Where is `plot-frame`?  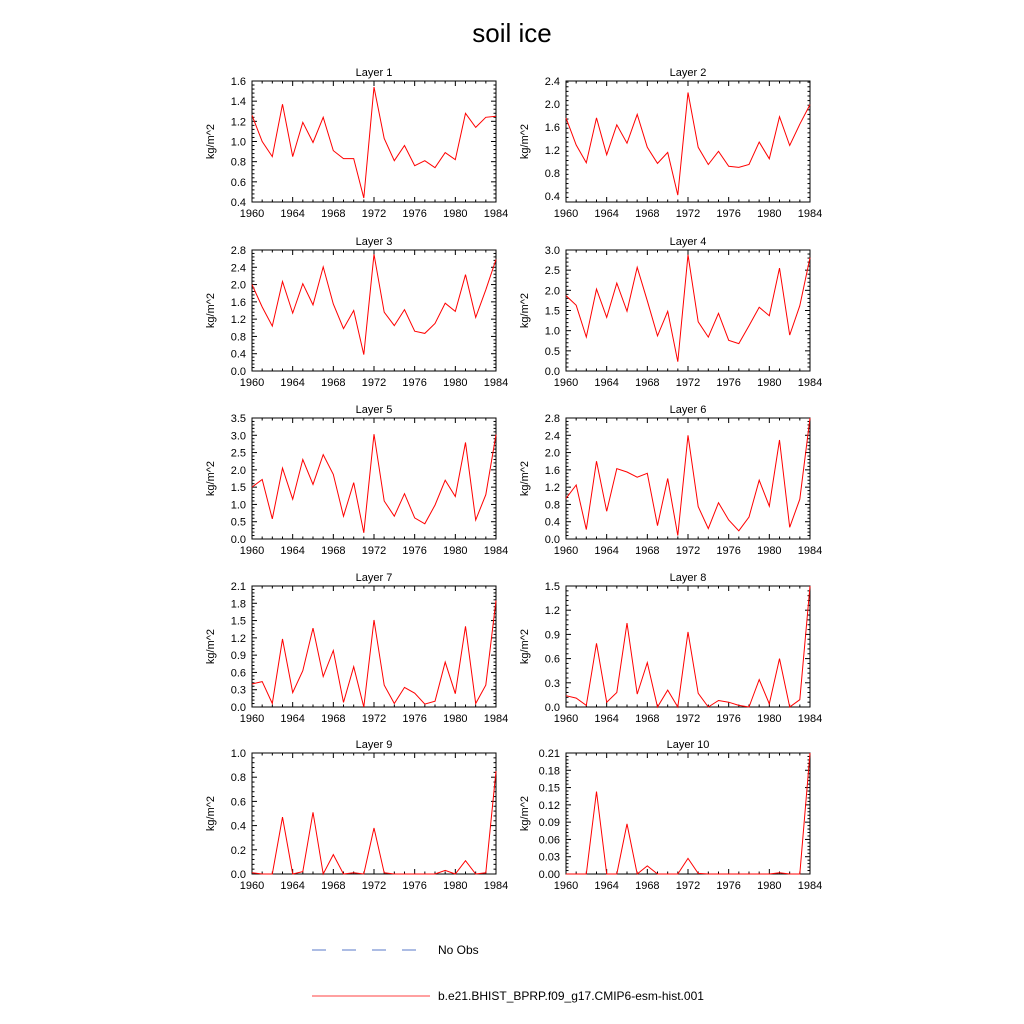
plot-frame is located at coordinates (374, 310).